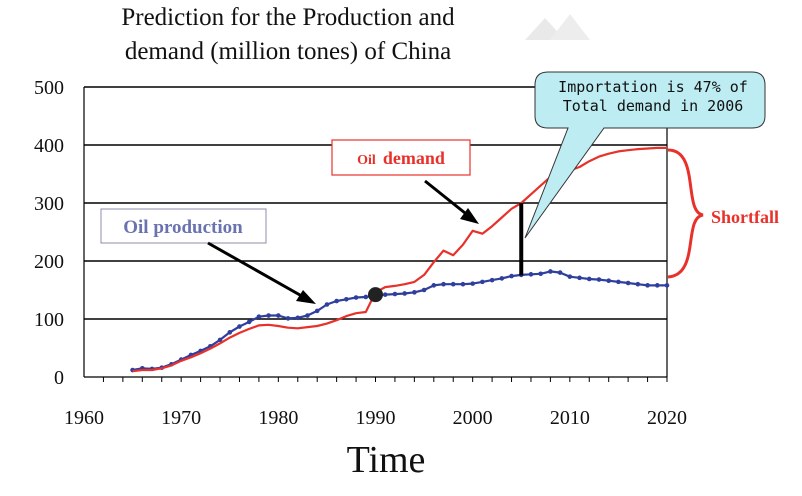  I want to click on callout-line-1: Importation is 47% of, so click(653, 87).